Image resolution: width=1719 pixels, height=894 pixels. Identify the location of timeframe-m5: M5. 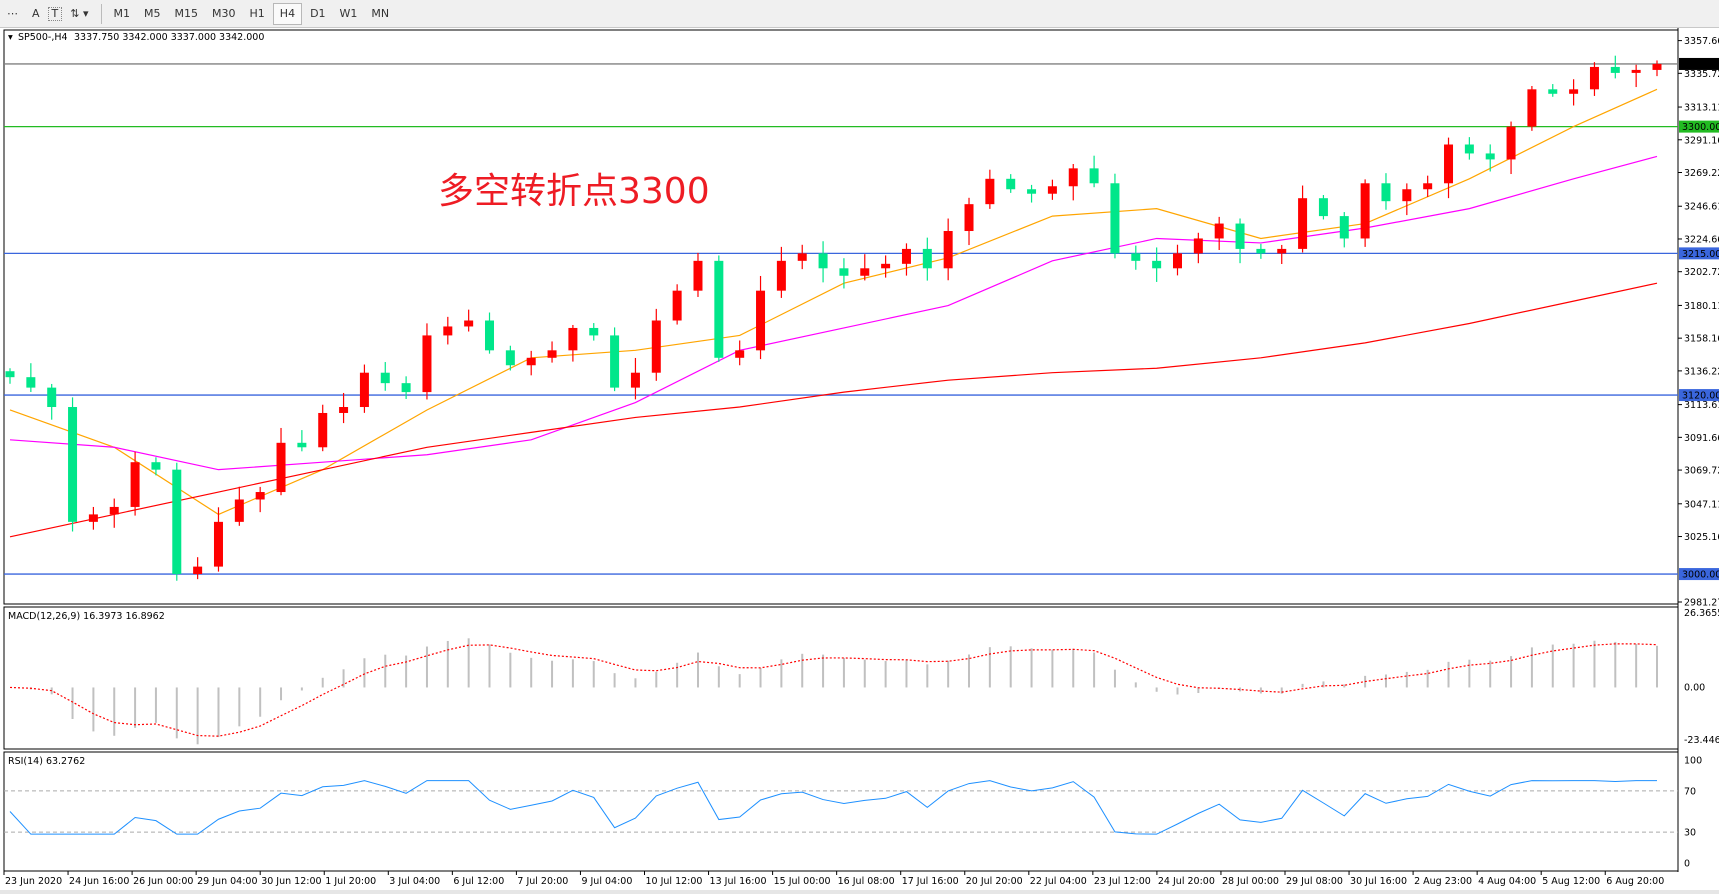
(152, 13).